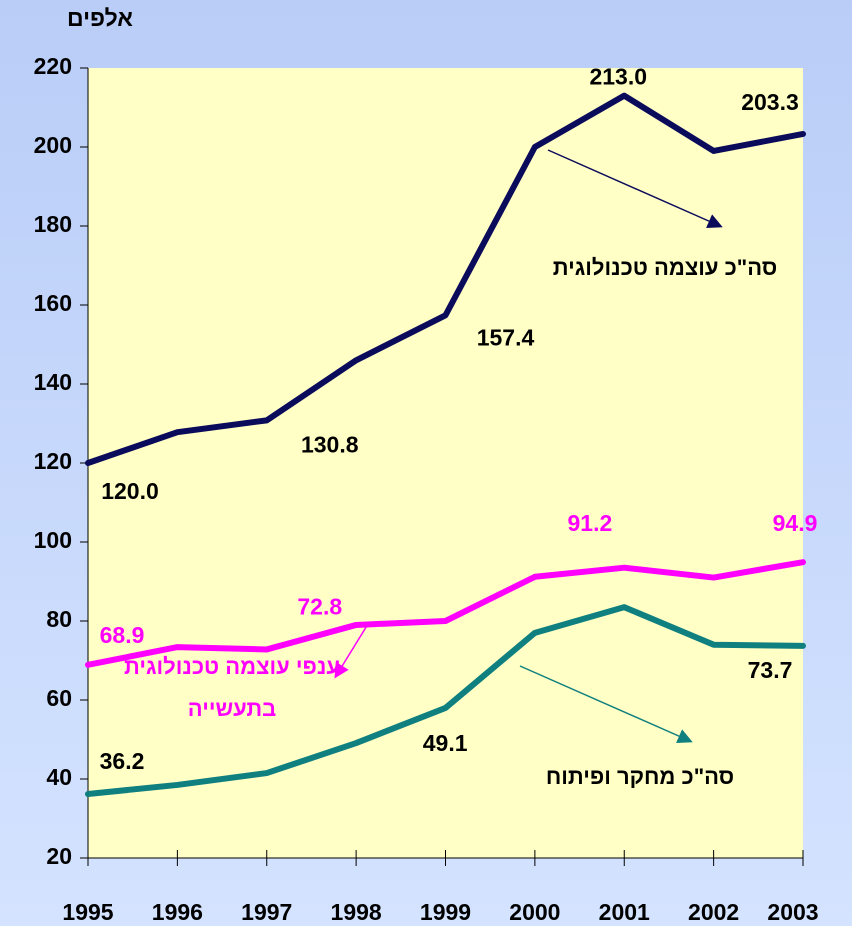  What do you see at coordinates (792, 912) in the screenshot?
I see `x-tick-label: 2003` at bounding box center [792, 912].